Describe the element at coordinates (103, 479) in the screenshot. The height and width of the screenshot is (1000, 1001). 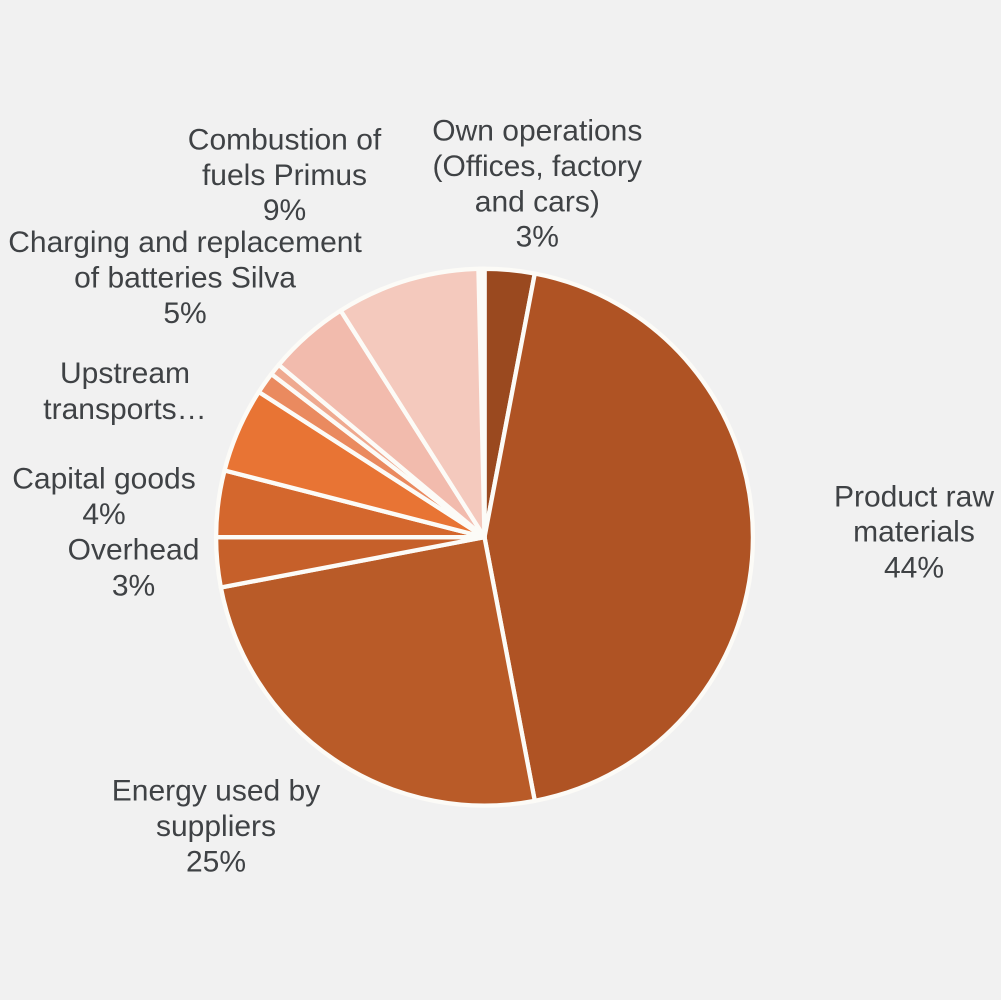
I see `svg-text: Capital goods` at that location.